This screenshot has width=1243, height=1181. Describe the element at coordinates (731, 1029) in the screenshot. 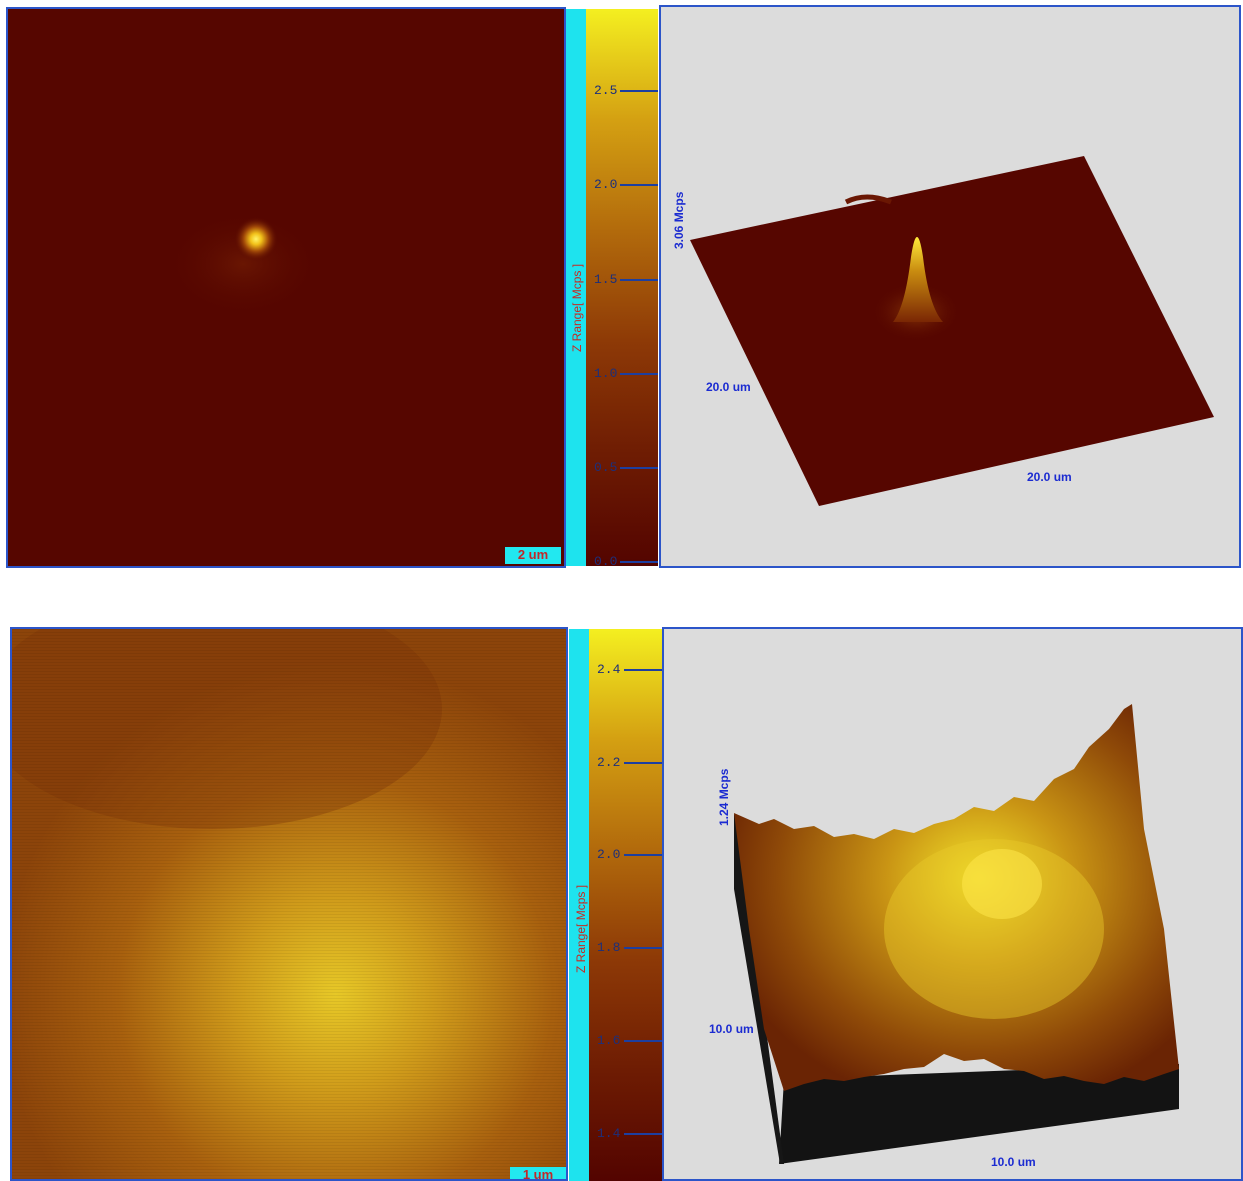

I see `x-axis-label: 10.0 um` at that location.